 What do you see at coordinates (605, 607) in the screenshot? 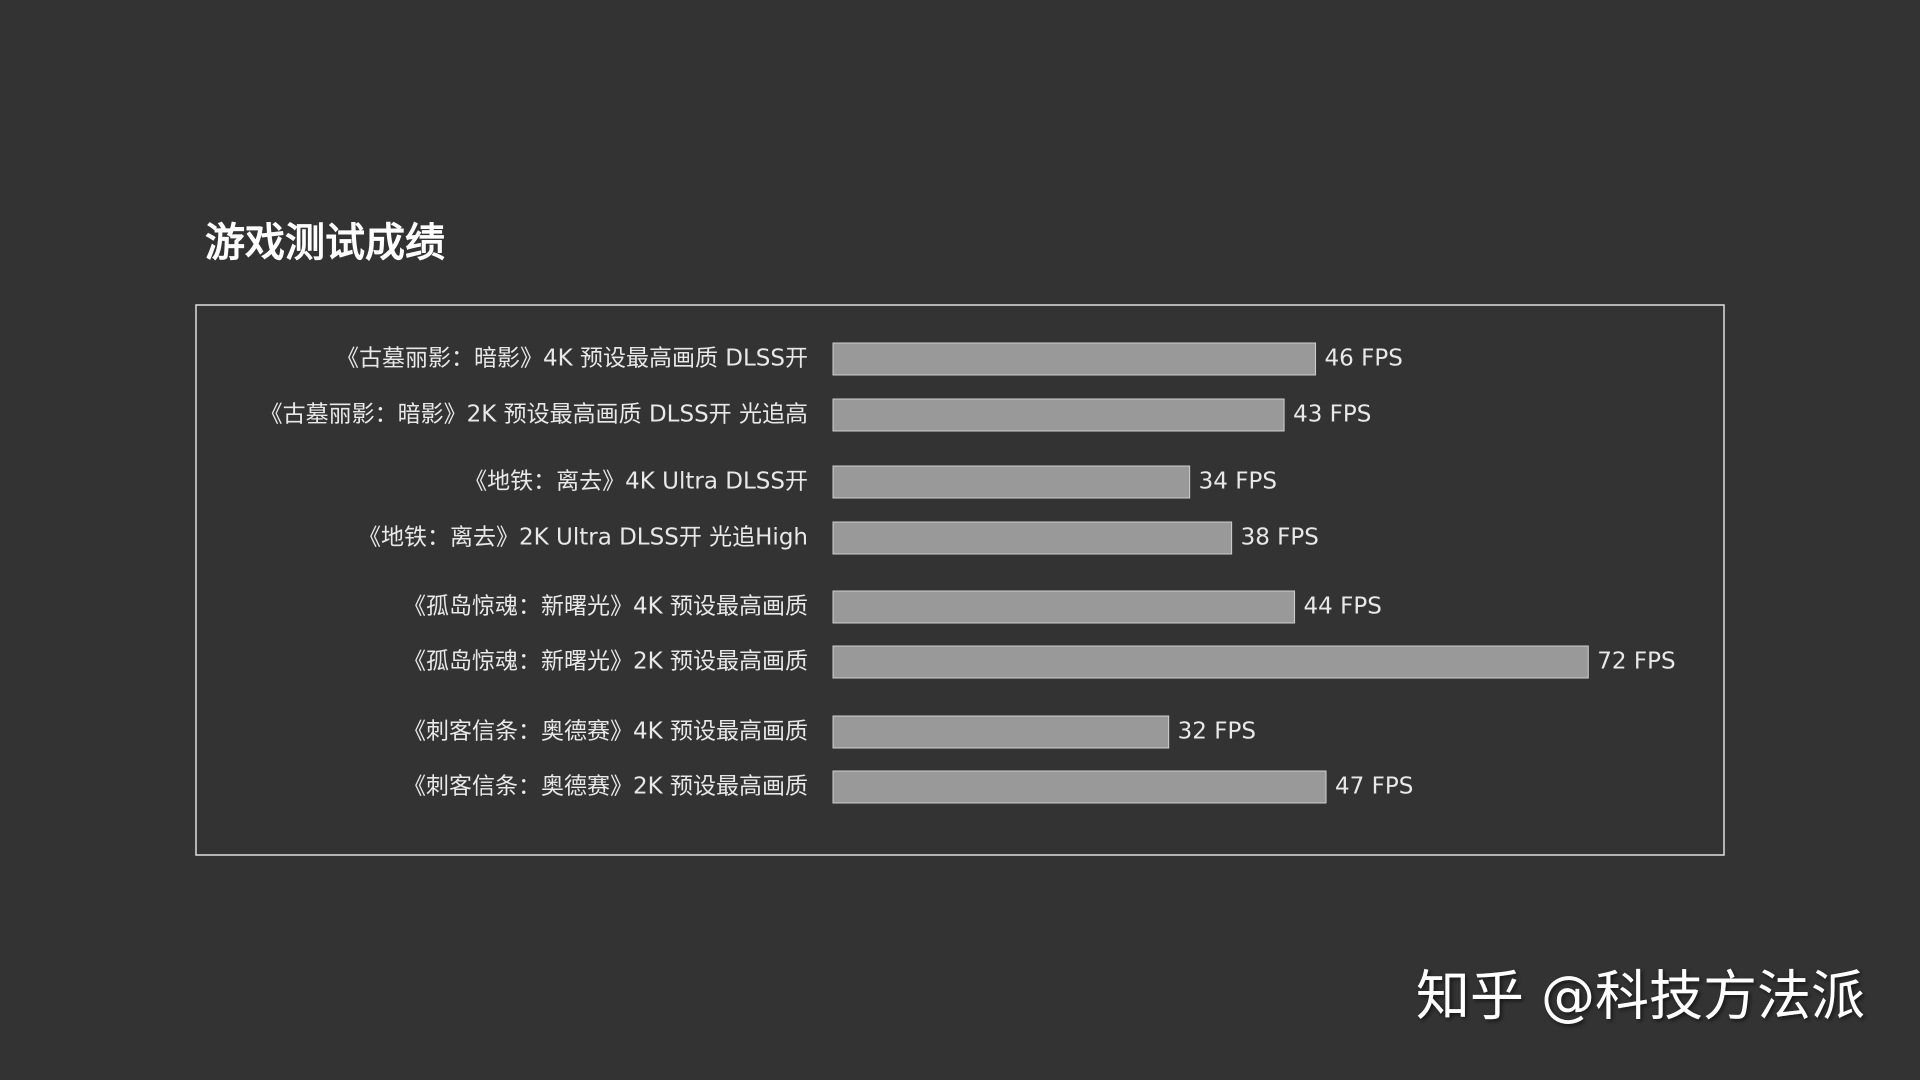
I see `category-label: 《孤岛惊魂：新曙光》4K 预设最高画质` at bounding box center [605, 607].